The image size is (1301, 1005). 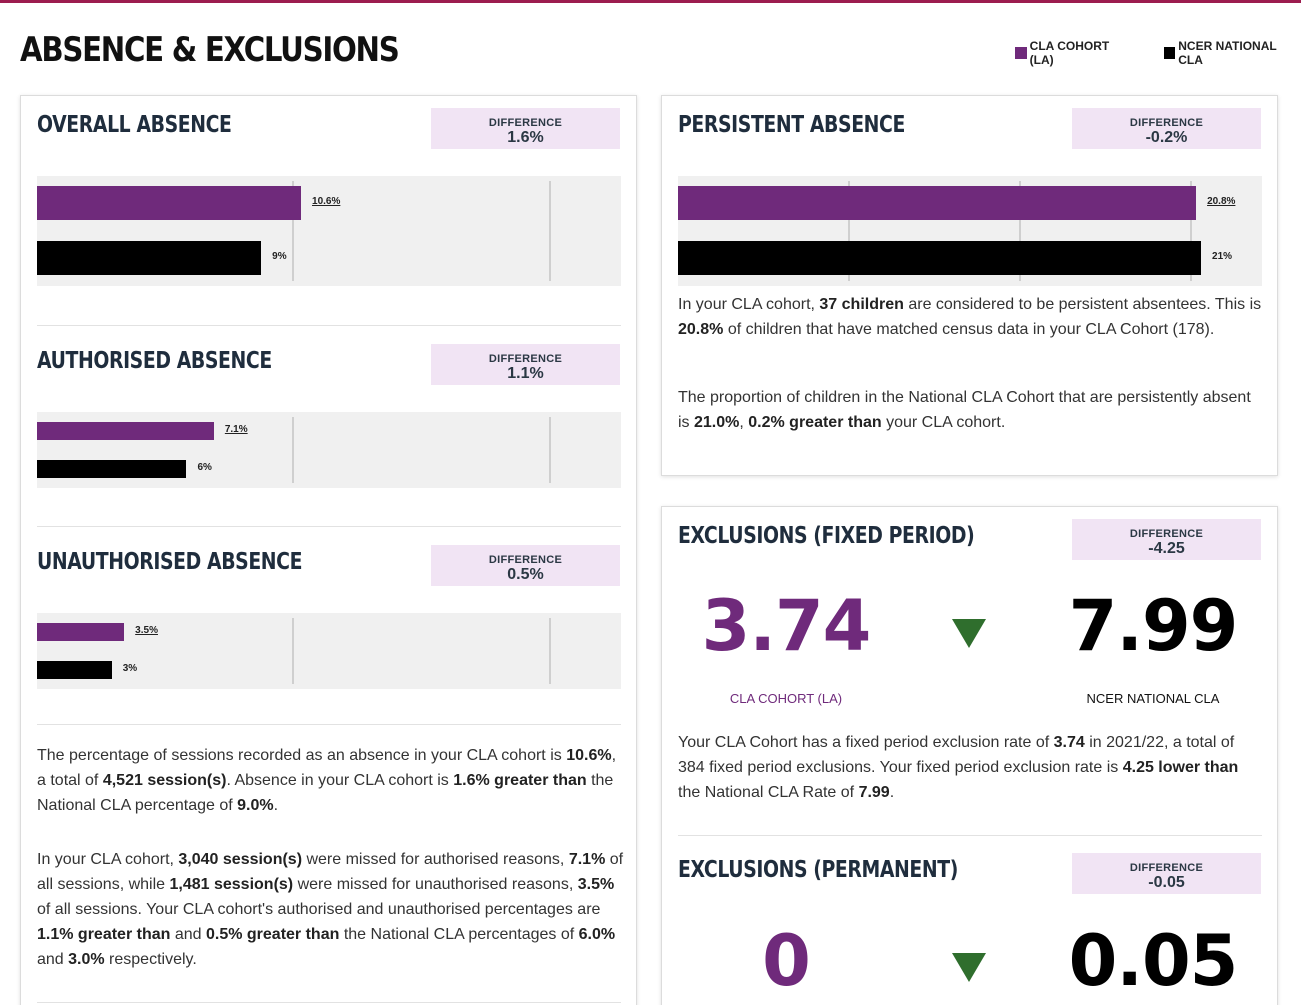 What do you see at coordinates (146, 630) in the screenshot?
I see `unauthorised-cohort-bar-label: 3.5%` at bounding box center [146, 630].